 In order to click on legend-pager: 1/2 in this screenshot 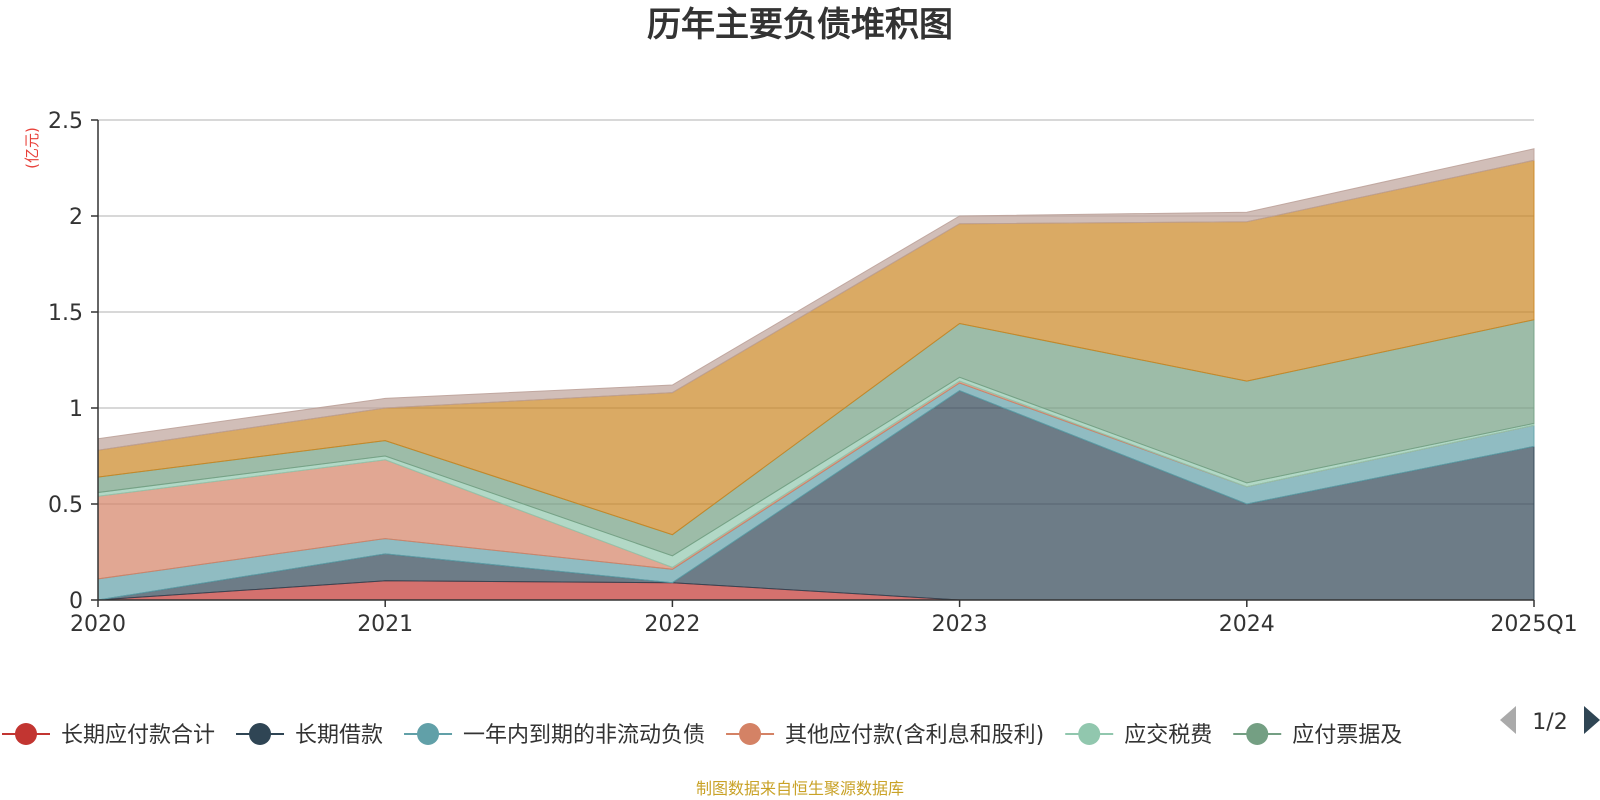, I will do `click(1550, 720)`.